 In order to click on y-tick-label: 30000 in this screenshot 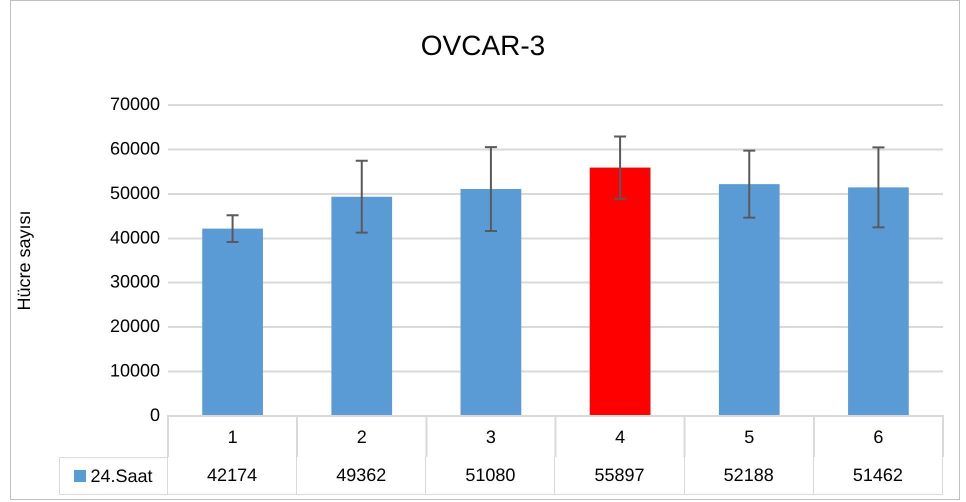, I will do `click(135, 282)`.